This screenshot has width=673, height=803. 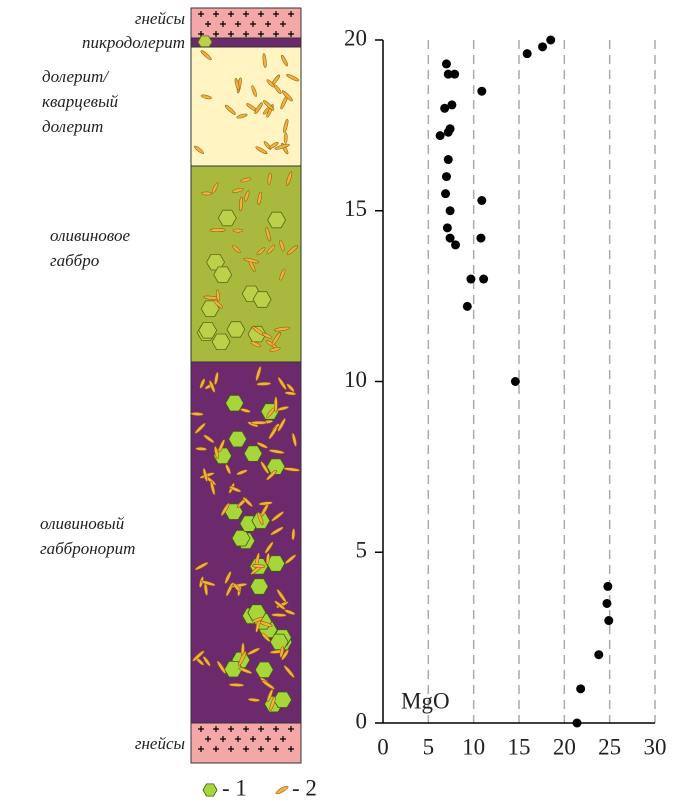 I want to click on layer-label: габбронорит, so click(x=87, y=548).